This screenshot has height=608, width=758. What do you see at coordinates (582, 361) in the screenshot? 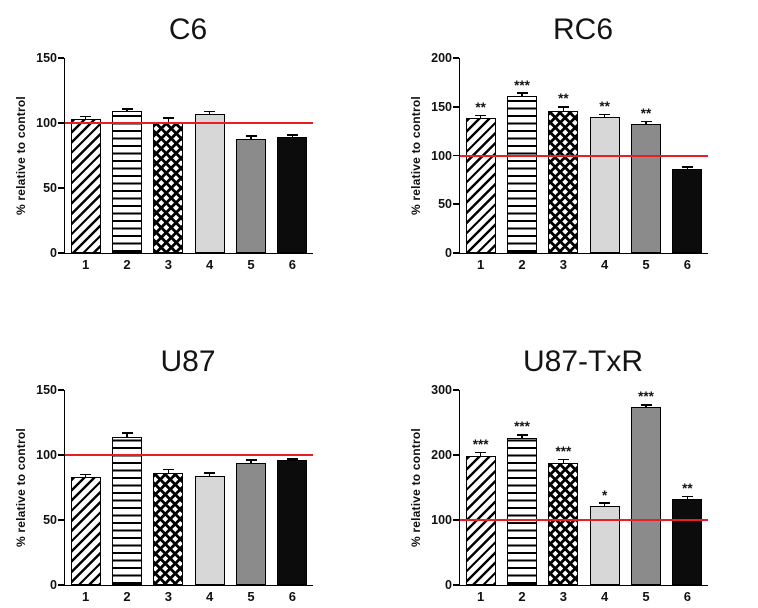
I see `chart-title: U87-TxR` at bounding box center [582, 361].